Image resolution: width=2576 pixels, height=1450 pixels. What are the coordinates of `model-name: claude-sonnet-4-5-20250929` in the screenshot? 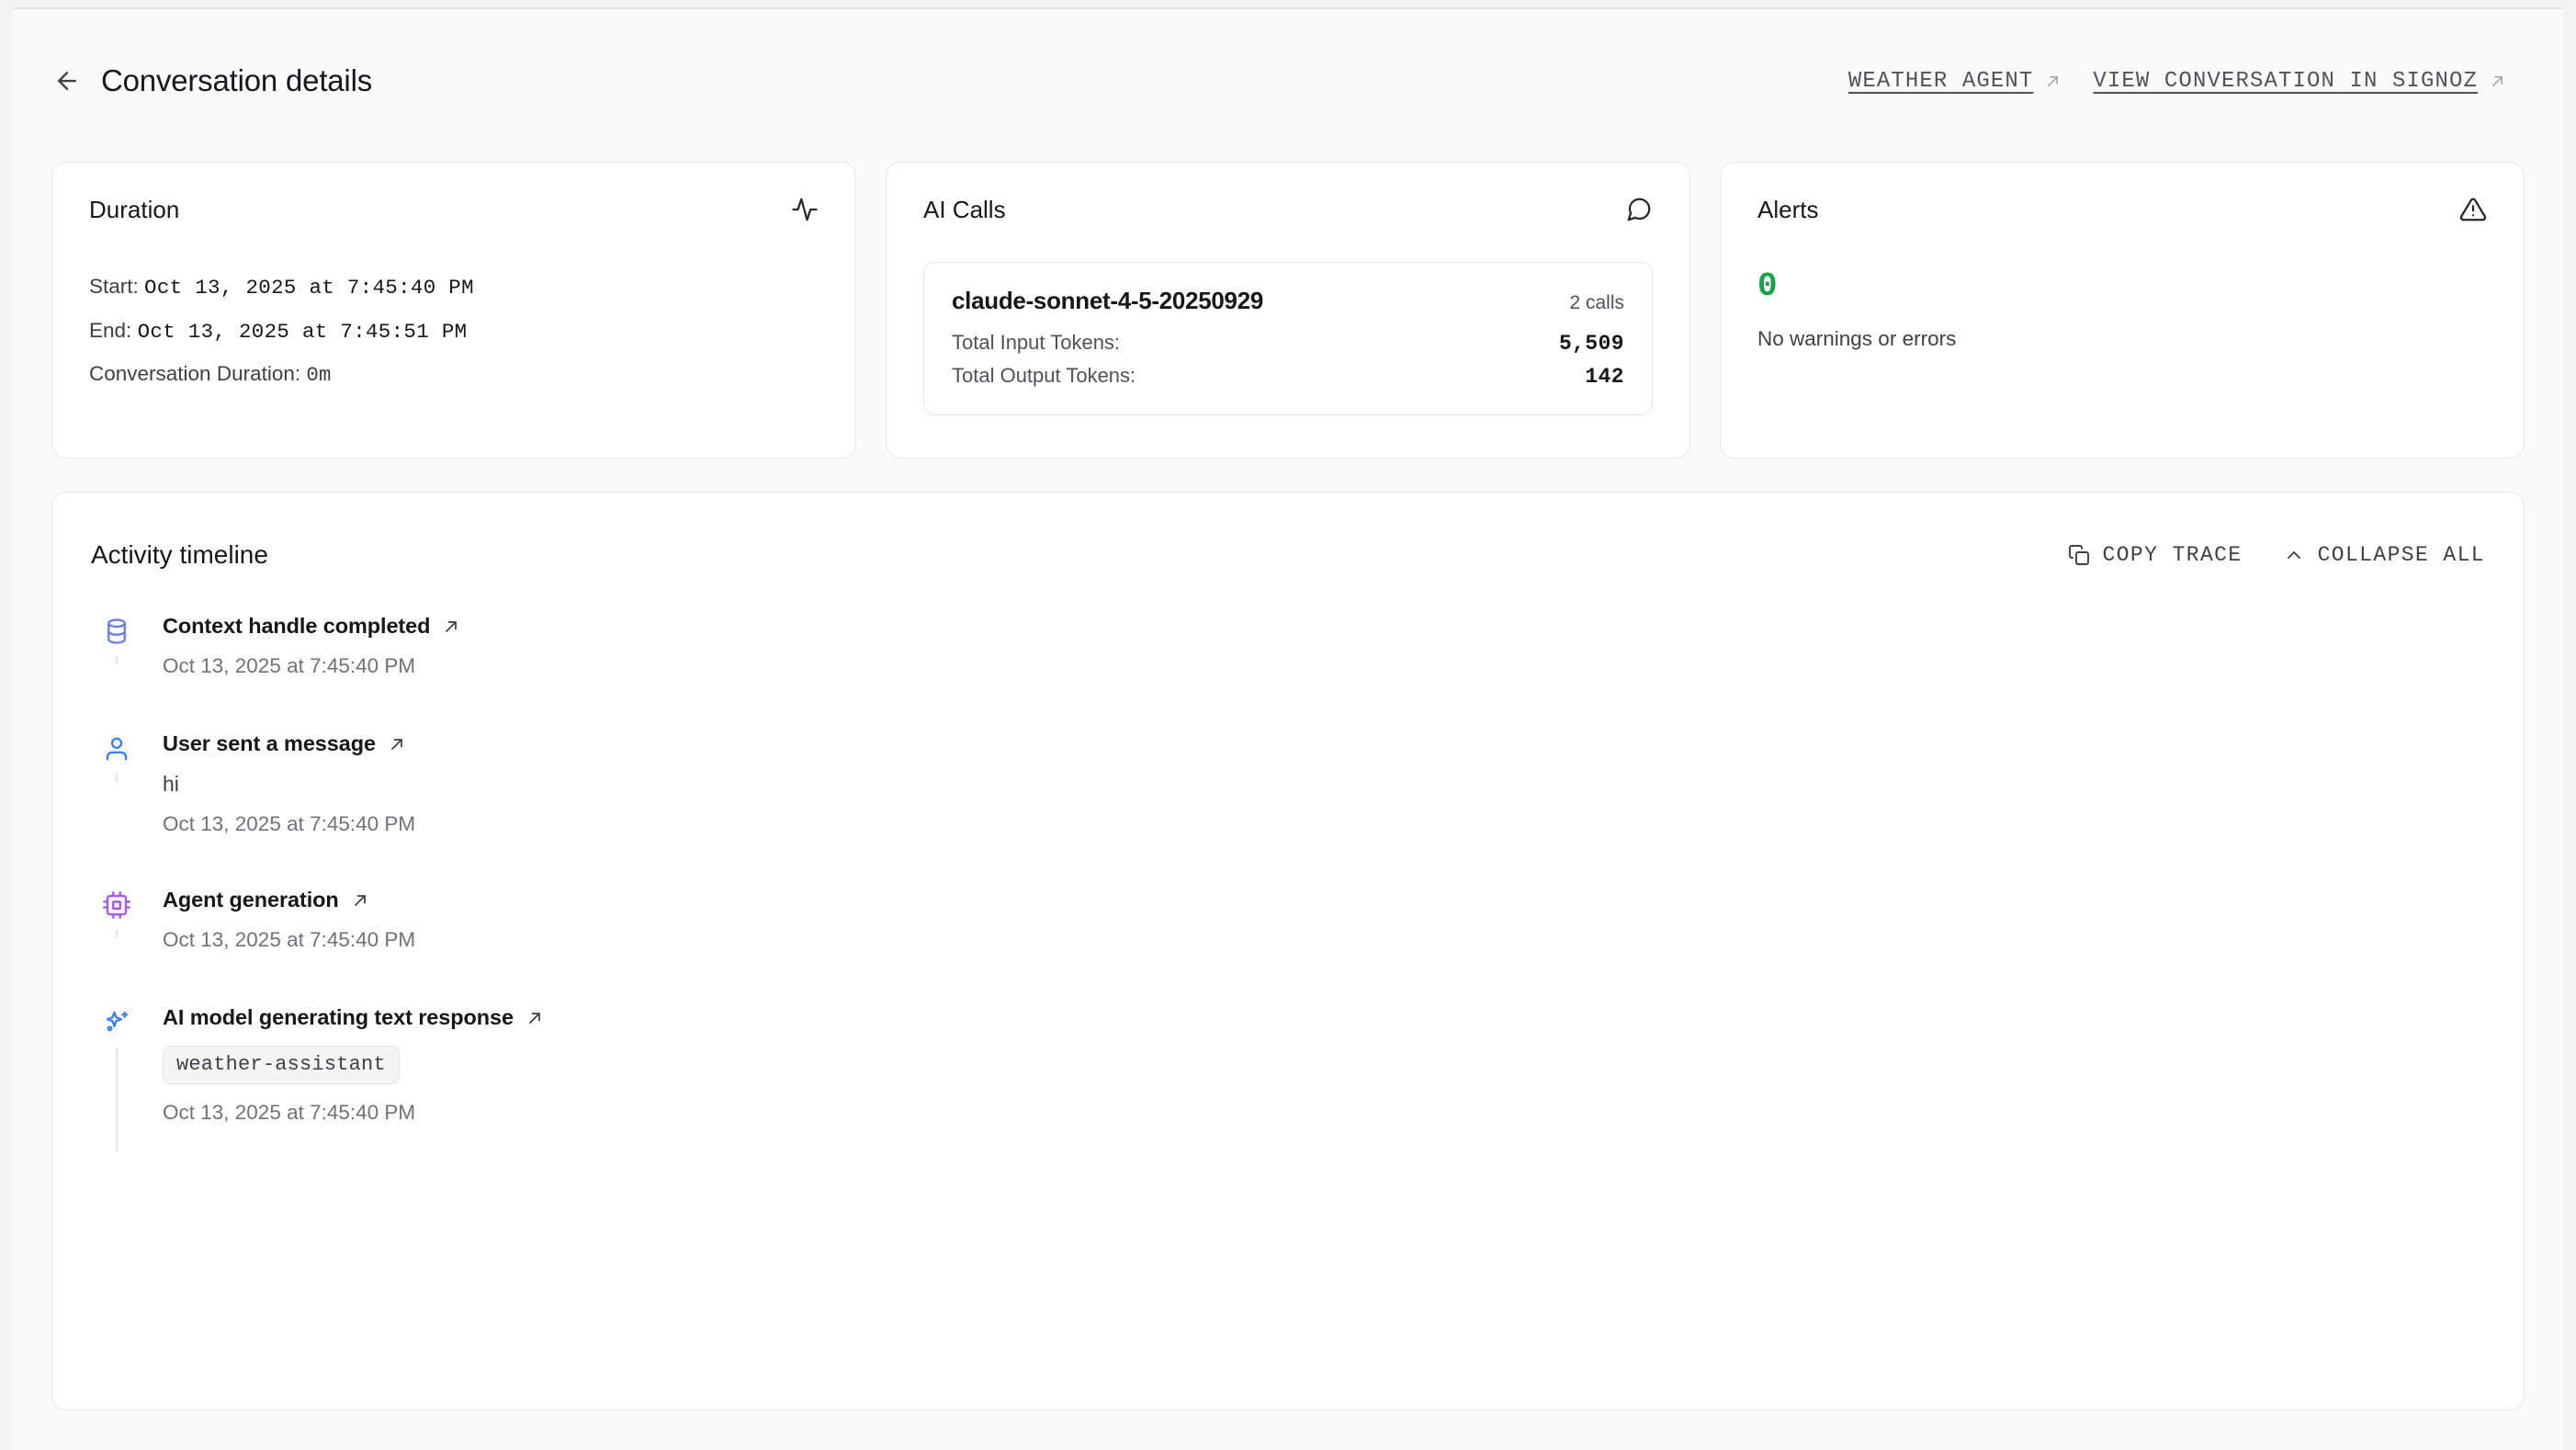 It's located at (1108, 300).